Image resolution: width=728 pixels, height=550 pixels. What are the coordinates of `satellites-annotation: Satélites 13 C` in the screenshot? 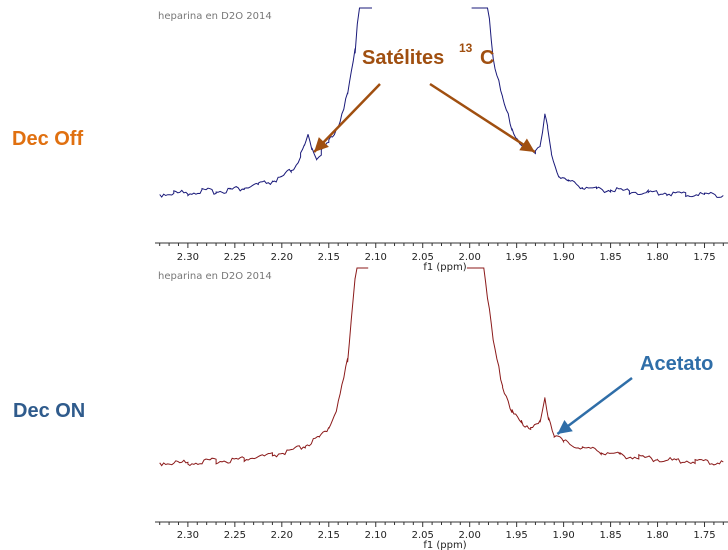 It's located at (424, 97).